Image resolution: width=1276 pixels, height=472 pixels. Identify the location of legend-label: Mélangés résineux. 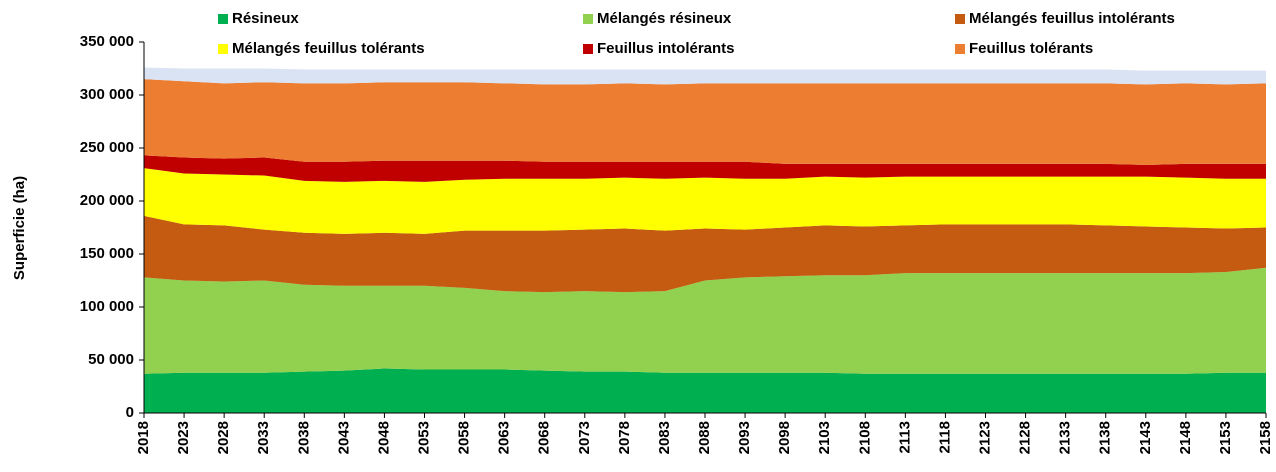
(664, 18).